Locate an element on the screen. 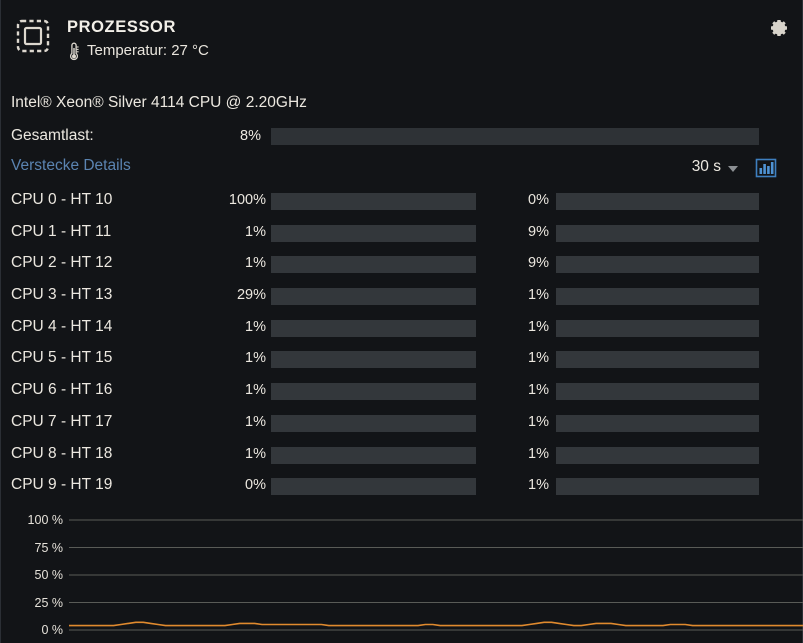 Image resolution: width=803 pixels, height=643 pixels. chevron-down-icon is located at coordinates (733, 168).